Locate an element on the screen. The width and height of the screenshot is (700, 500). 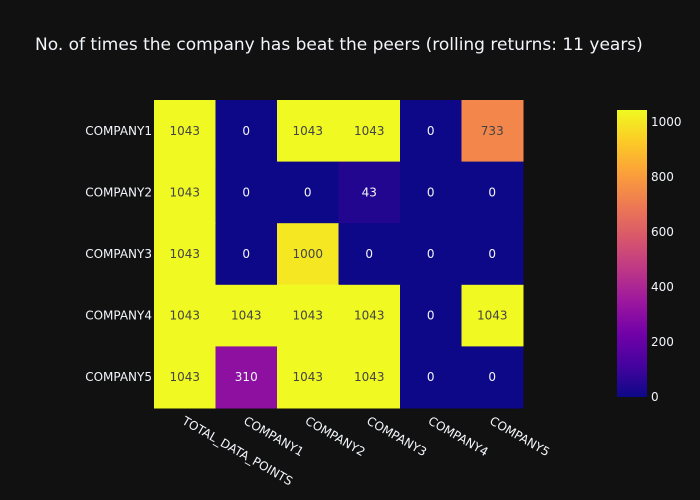
y-axis-ticks: COMPANY1 COMPANY2 COMPANY3 COMPANY4 COMPANY5 is located at coordinates (118, 254).